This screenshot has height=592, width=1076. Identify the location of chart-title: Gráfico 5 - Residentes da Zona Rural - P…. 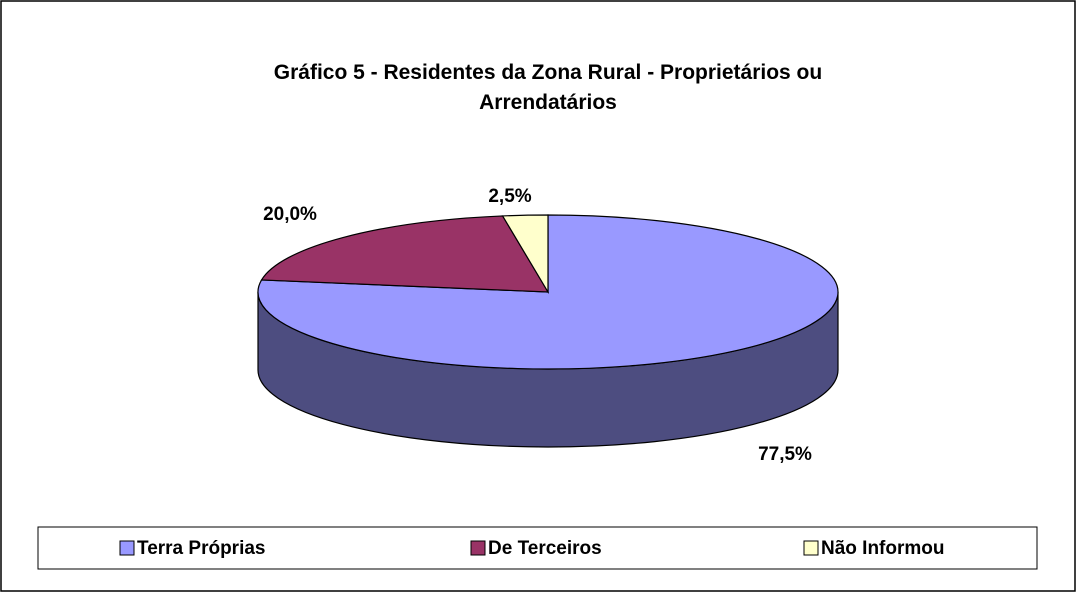
(548, 87).